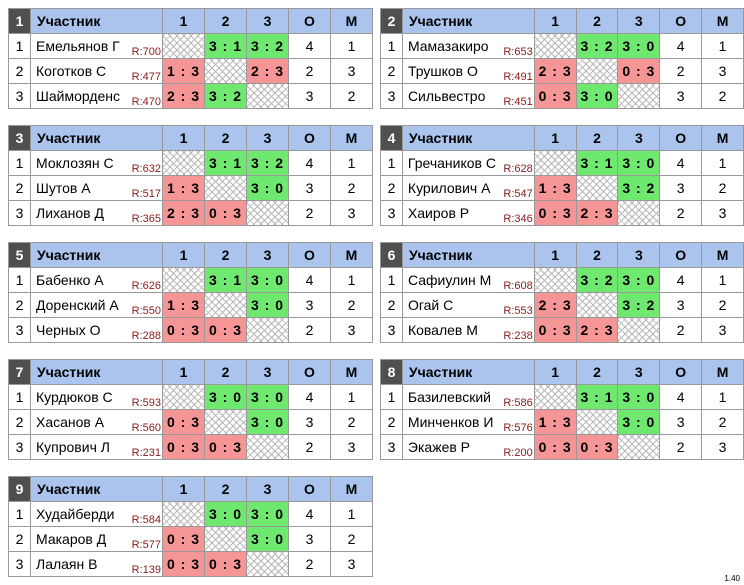 The height and width of the screenshot is (585, 744). What do you see at coordinates (70, 422) in the screenshot?
I see `player-name: Хасанов А` at bounding box center [70, 422].